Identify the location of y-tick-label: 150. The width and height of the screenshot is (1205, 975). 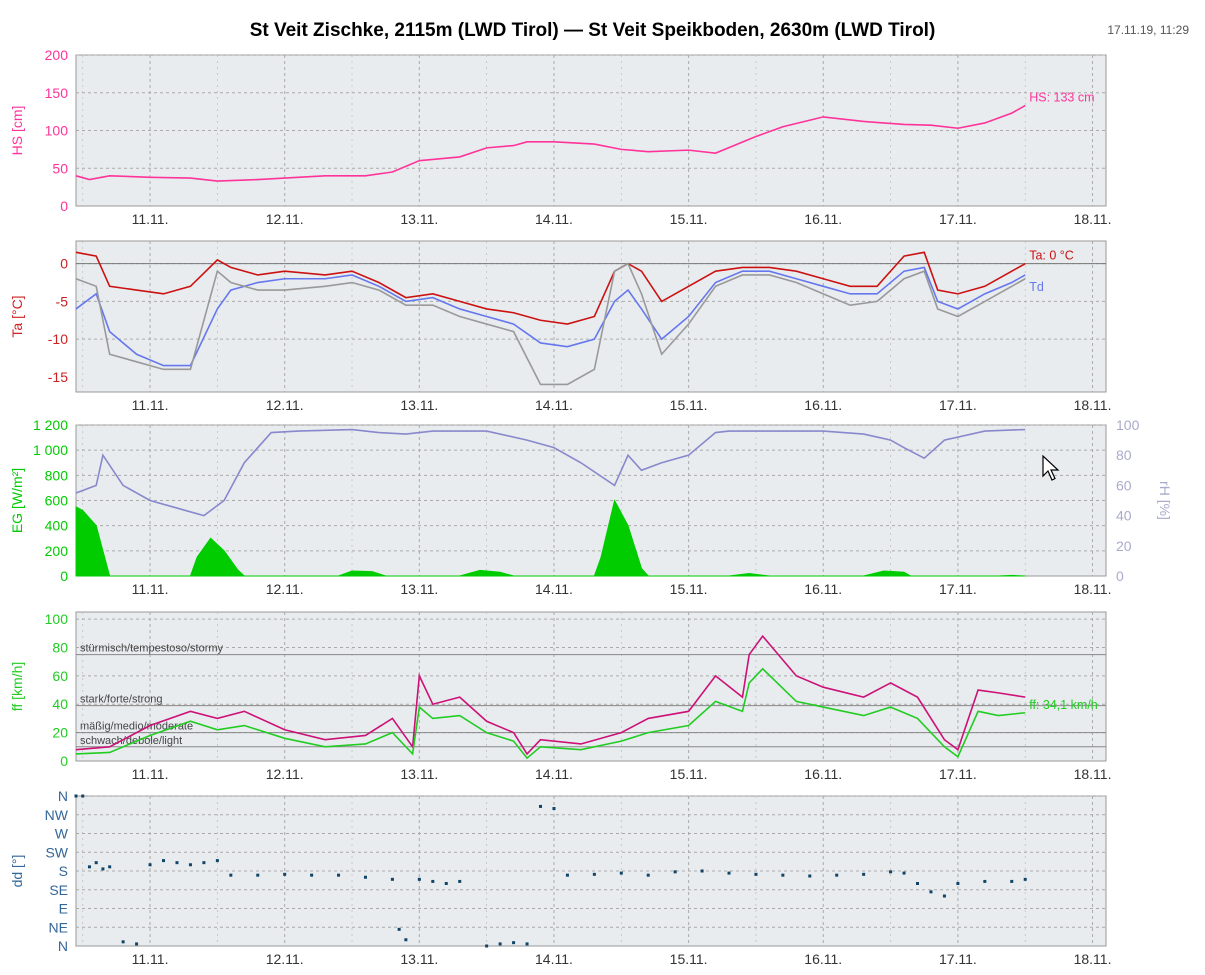
(57, 93).